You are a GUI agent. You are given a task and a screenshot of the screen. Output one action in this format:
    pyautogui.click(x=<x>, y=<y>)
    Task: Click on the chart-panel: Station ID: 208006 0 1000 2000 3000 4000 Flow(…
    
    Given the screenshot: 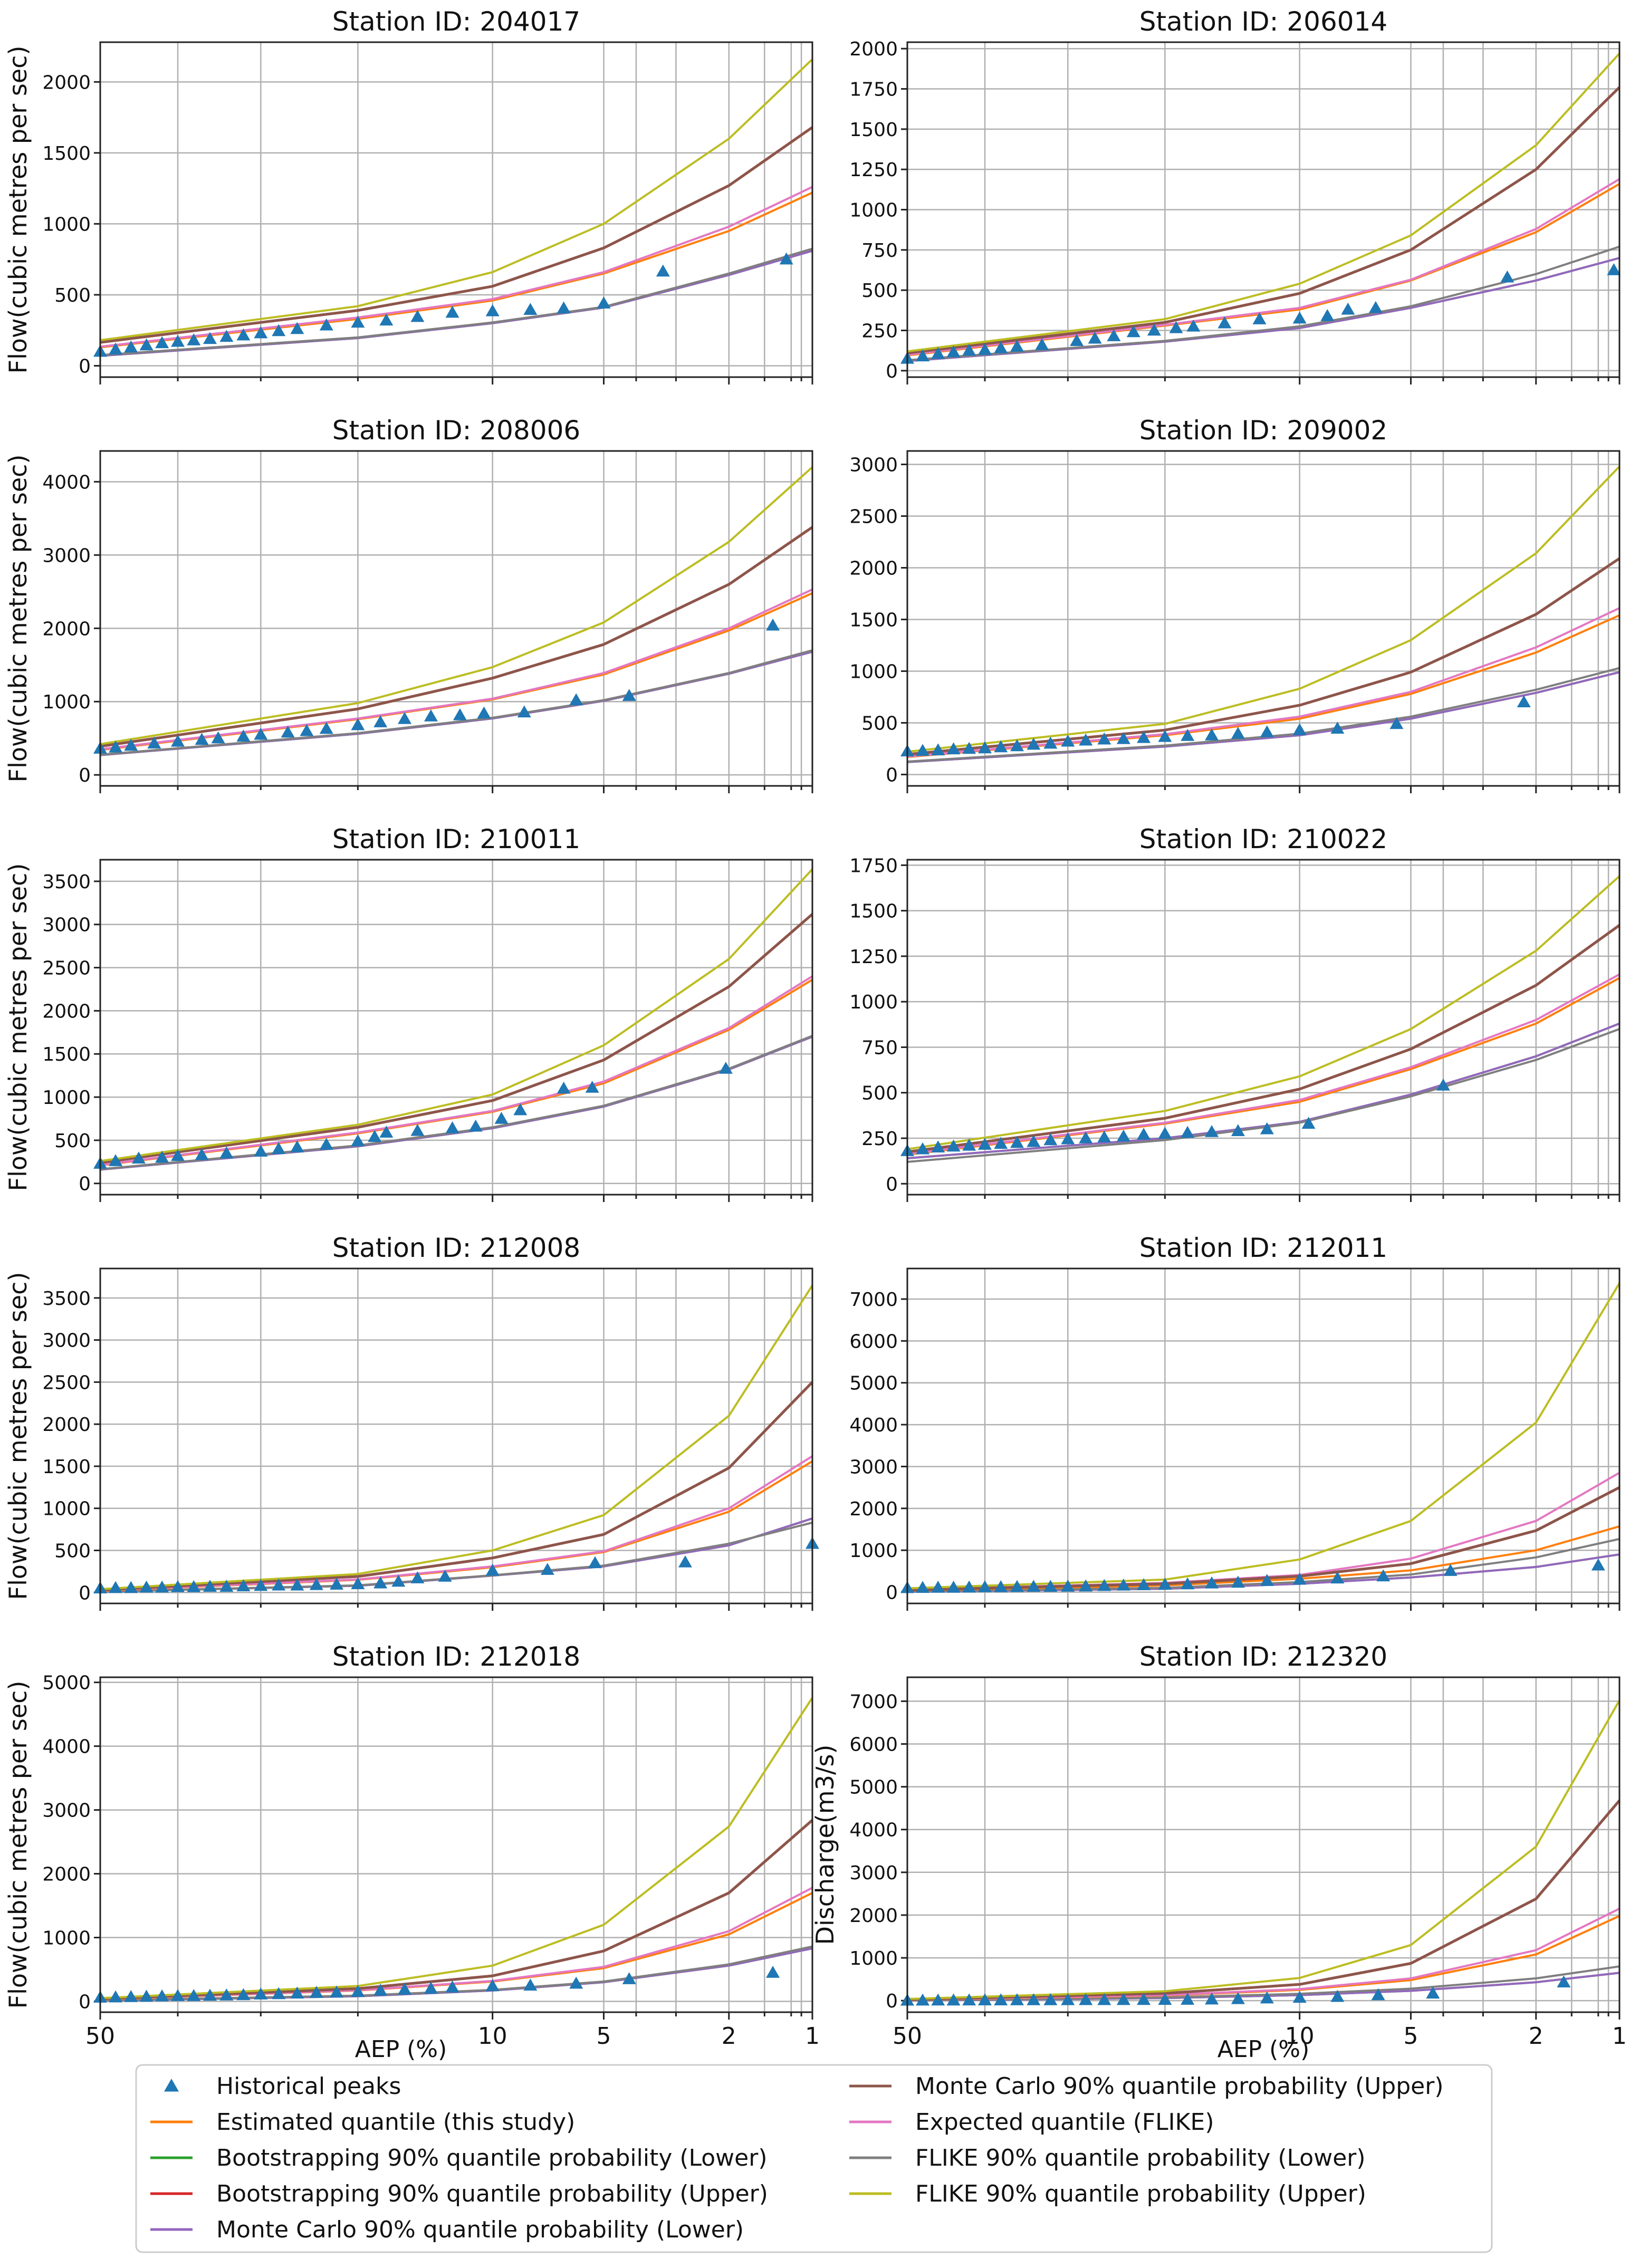 What is the action you would take?
    pyautogui.click(x=408, y=604)
    